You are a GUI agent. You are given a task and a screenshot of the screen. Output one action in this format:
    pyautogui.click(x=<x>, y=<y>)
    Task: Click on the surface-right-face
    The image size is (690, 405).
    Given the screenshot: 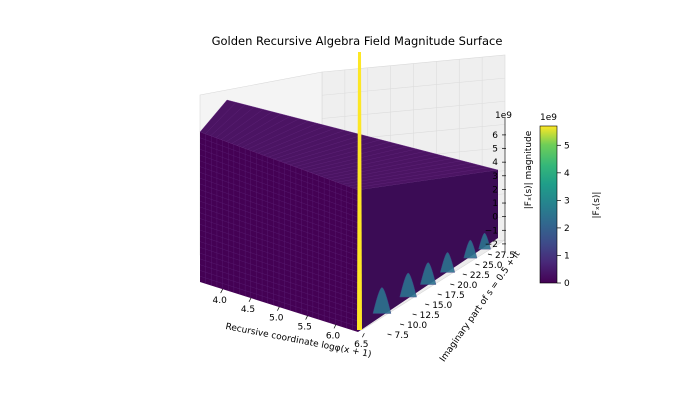 What is the action you would take?
    pyautogui.click(x=428, y=251)
    